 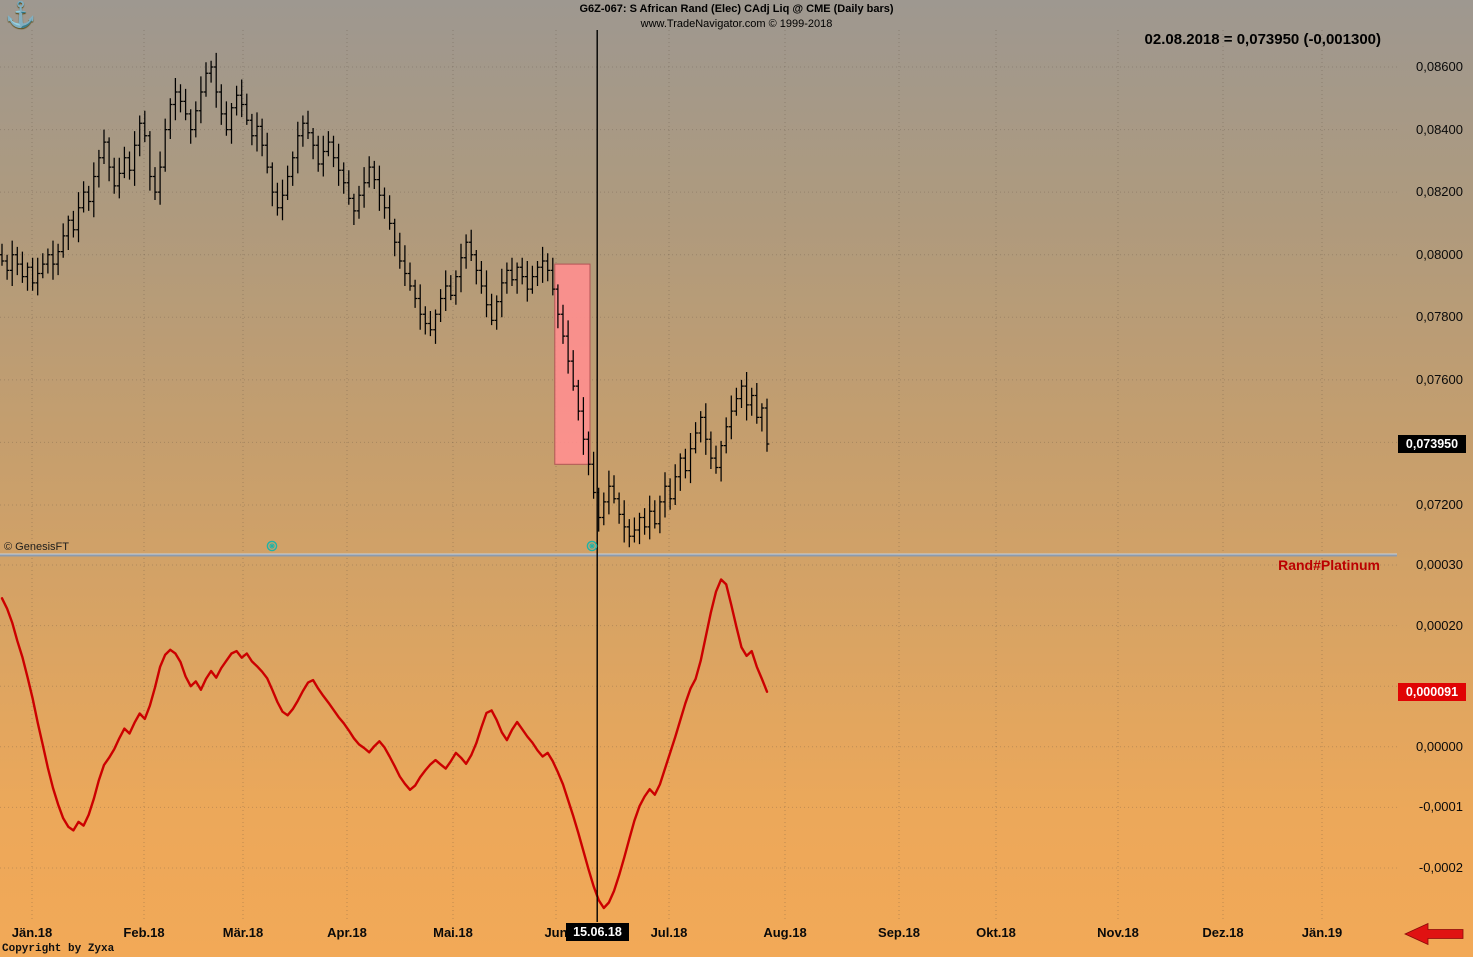 What do you see at coordinates (1439, 379) in the screenshot?
I see `price-tick-label: 0,07600` at bounding box center [1439, 379].